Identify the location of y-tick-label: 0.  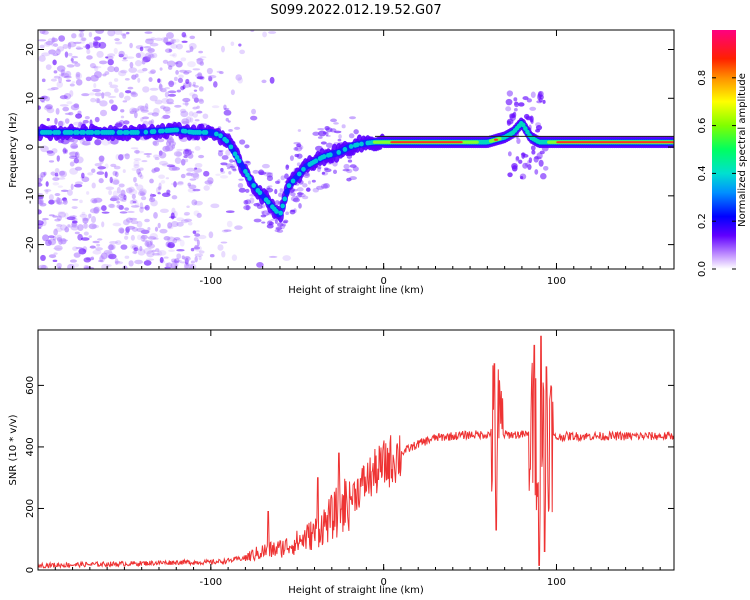
(30, 147).